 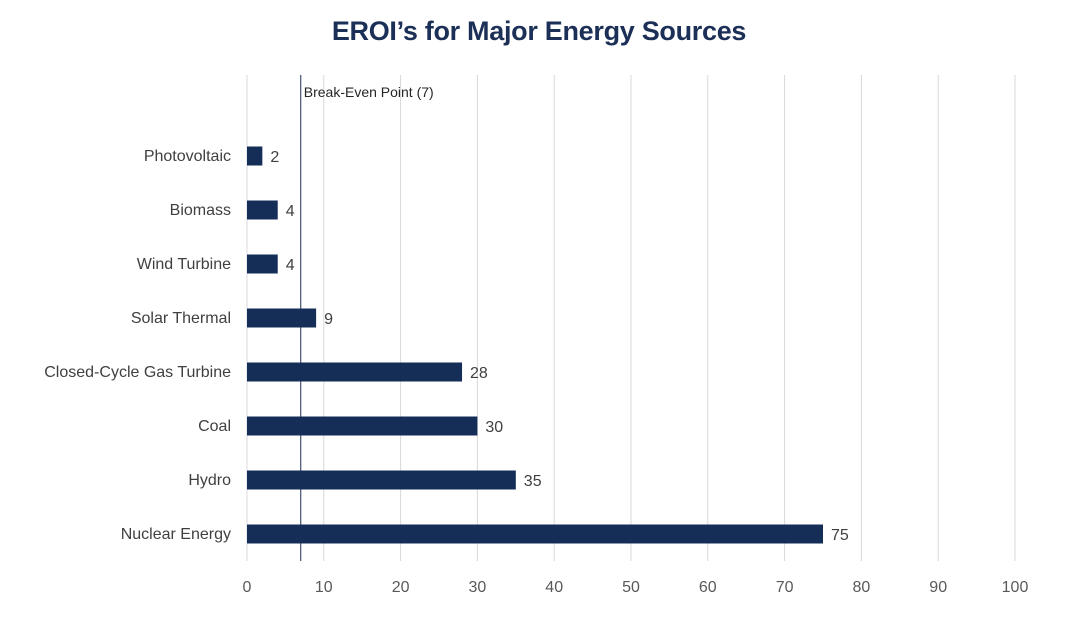 What do you see at coordinates (328, 319) in the screenshot?
I see `data-label: 9` at bounding box center [328, 319].